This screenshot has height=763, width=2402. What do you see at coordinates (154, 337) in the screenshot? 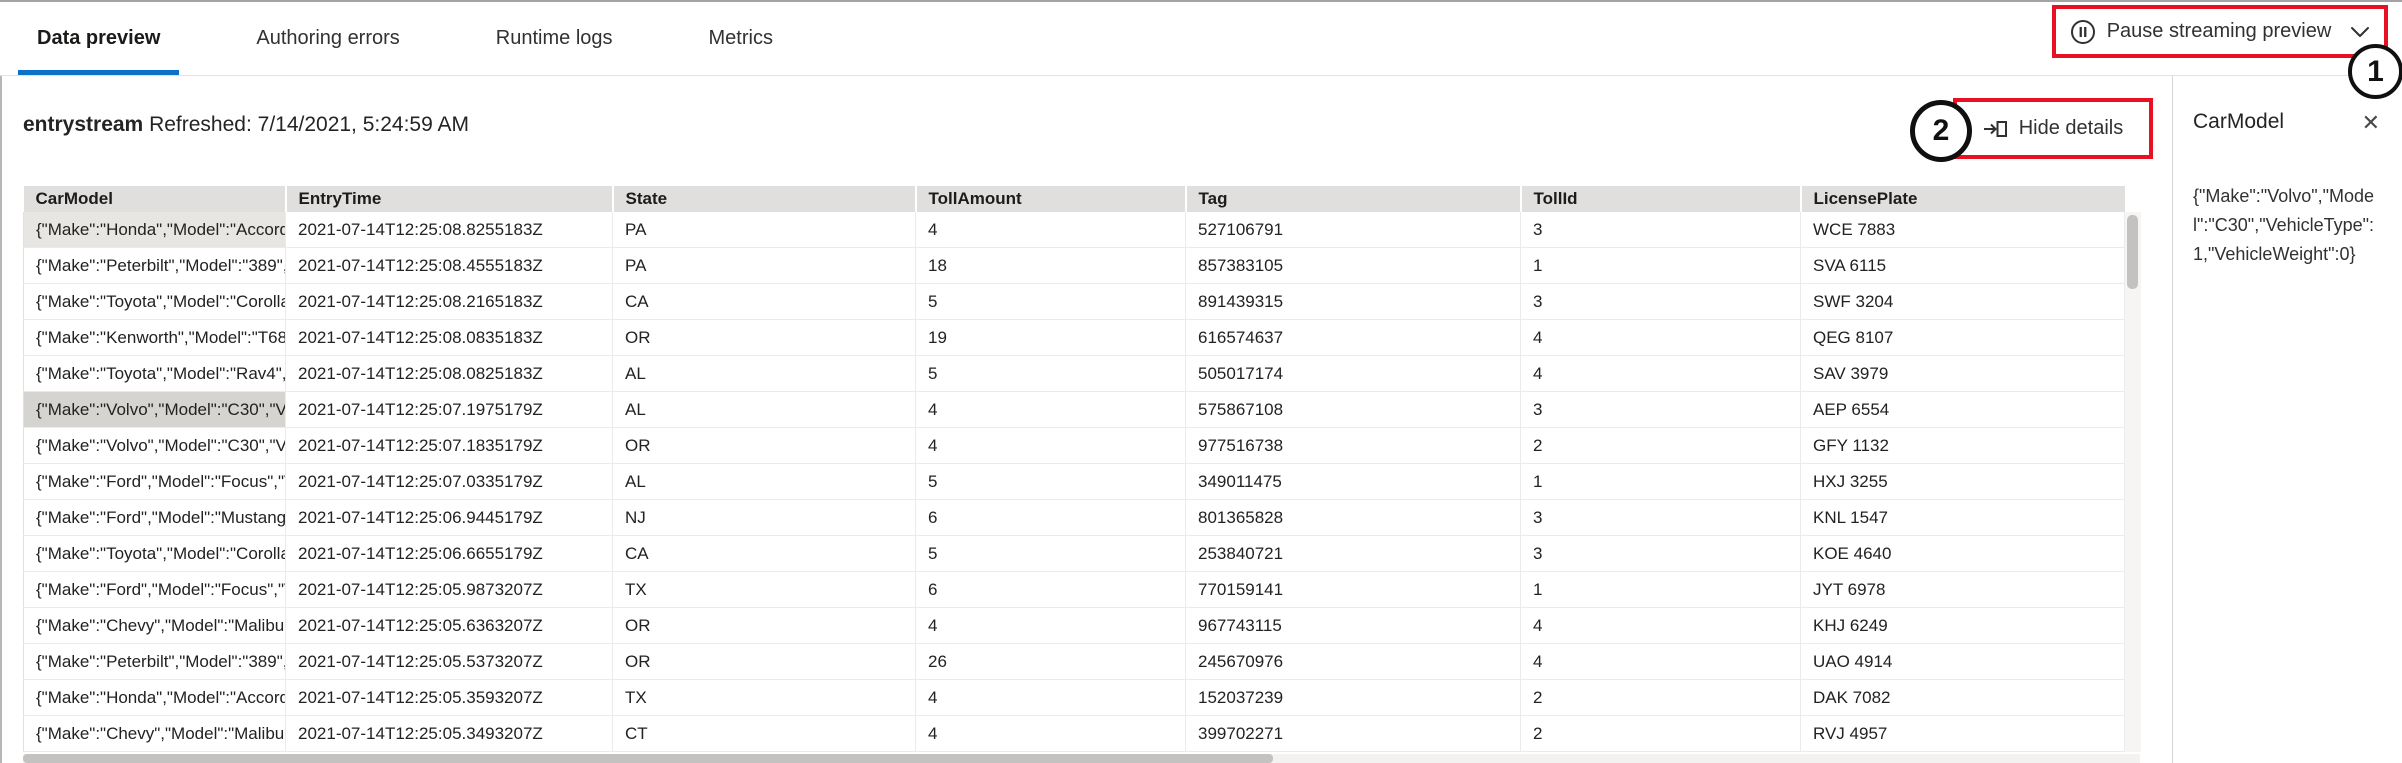
I see `cell-carmodel: {"Make":"Kenworth","Model":"T680",` at bounding box center [154, 337].